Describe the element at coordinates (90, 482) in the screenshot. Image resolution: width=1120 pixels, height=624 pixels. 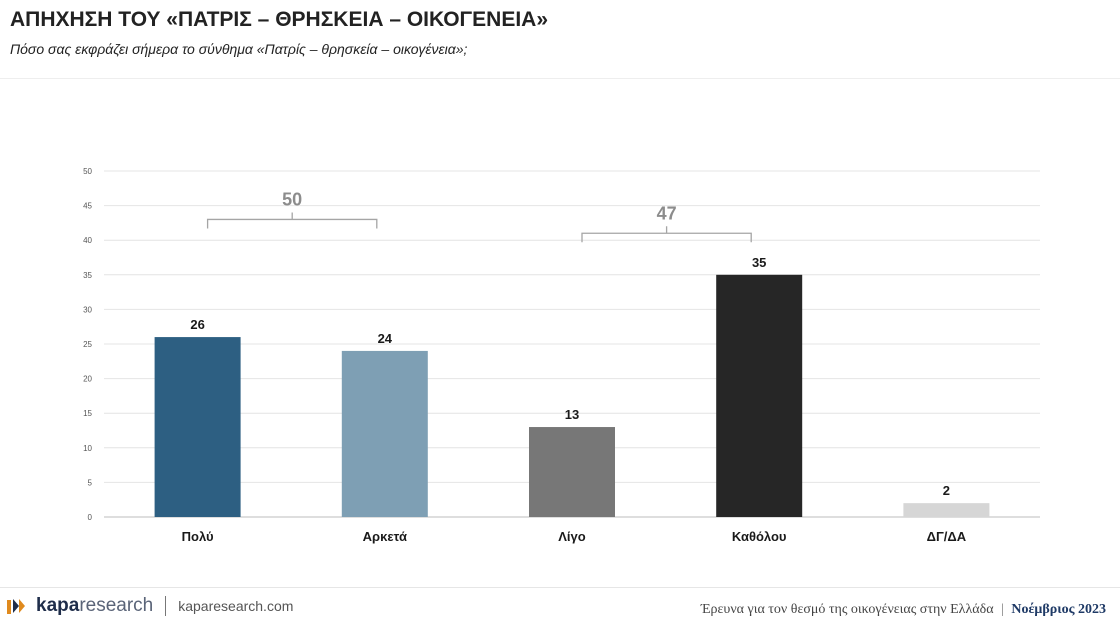
I see `y-tick-label: 5` at that location.